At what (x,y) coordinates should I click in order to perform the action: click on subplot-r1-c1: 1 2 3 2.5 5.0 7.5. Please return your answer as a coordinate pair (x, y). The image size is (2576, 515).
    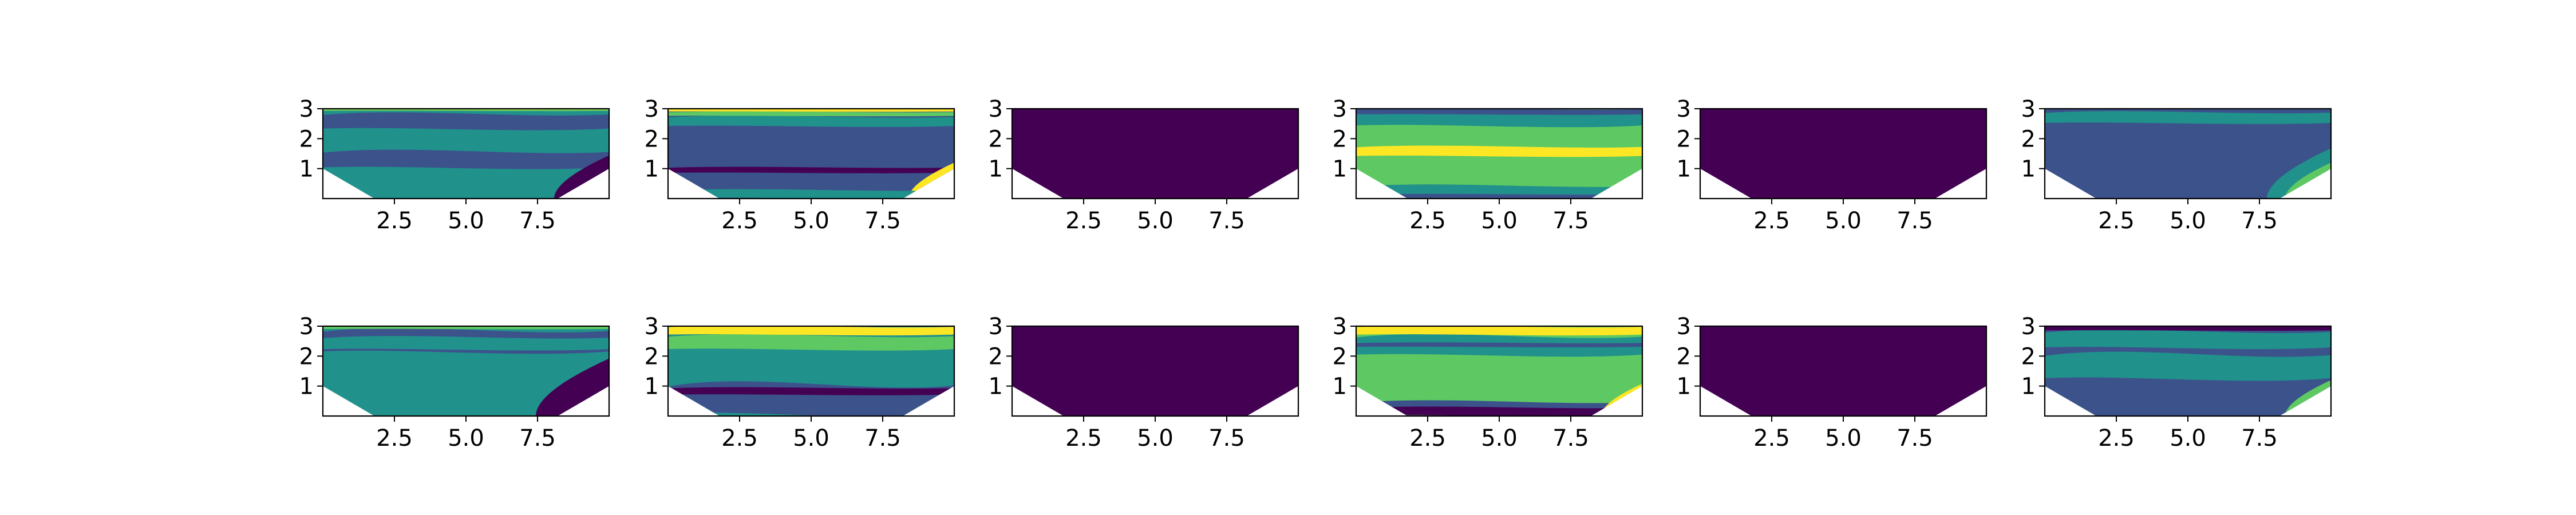
    Looking at the image, I should click on (454, 165).